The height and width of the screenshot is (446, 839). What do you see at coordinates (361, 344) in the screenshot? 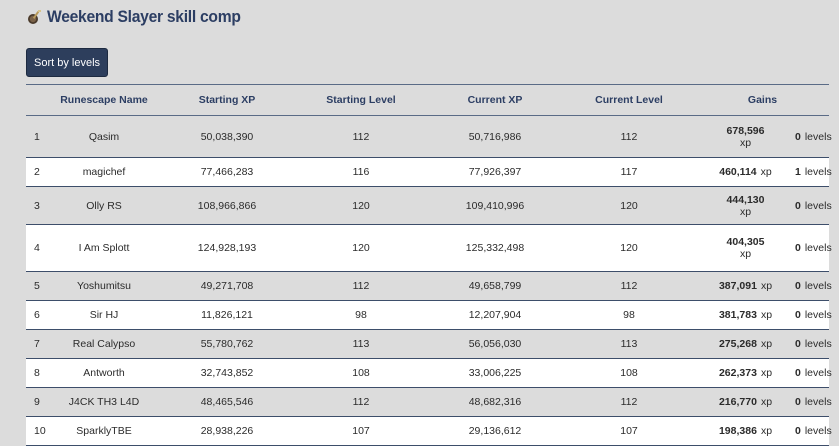
I see `starting-level-cell: 113` at bounding box center [361, 344].